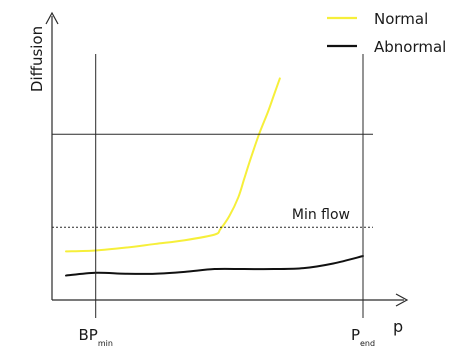 The image size is (468, 352). Describe the element at coordinates (363, 337) in the screenshot. I see `x-marker-label-2: Pend` at that location.